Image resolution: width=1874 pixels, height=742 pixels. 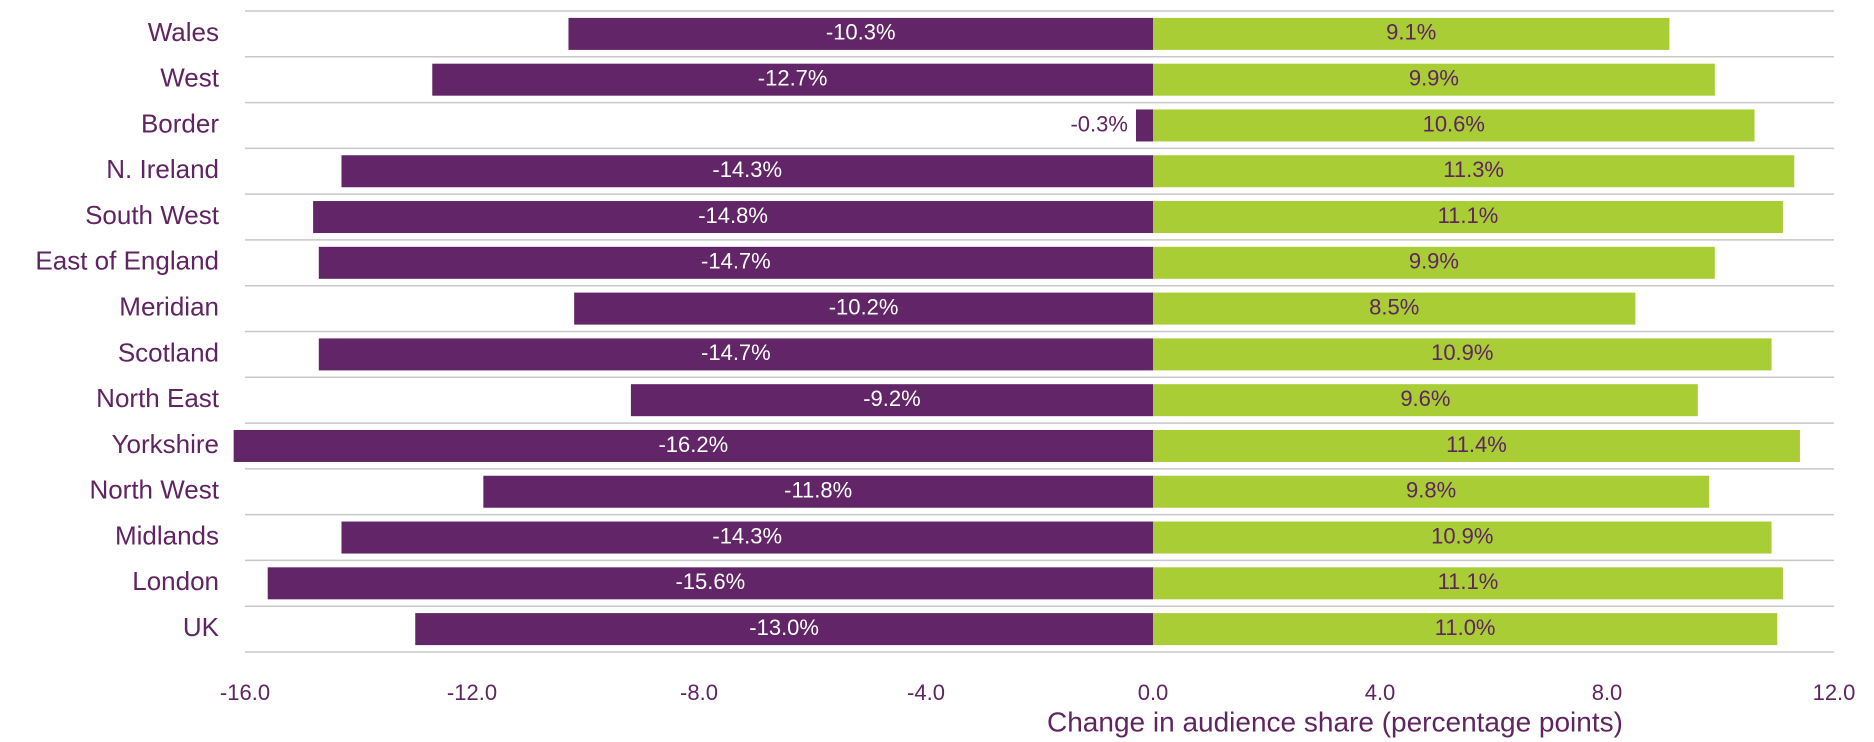 I want to click on value-label: 9.8%, so click(x=1431, y=490).